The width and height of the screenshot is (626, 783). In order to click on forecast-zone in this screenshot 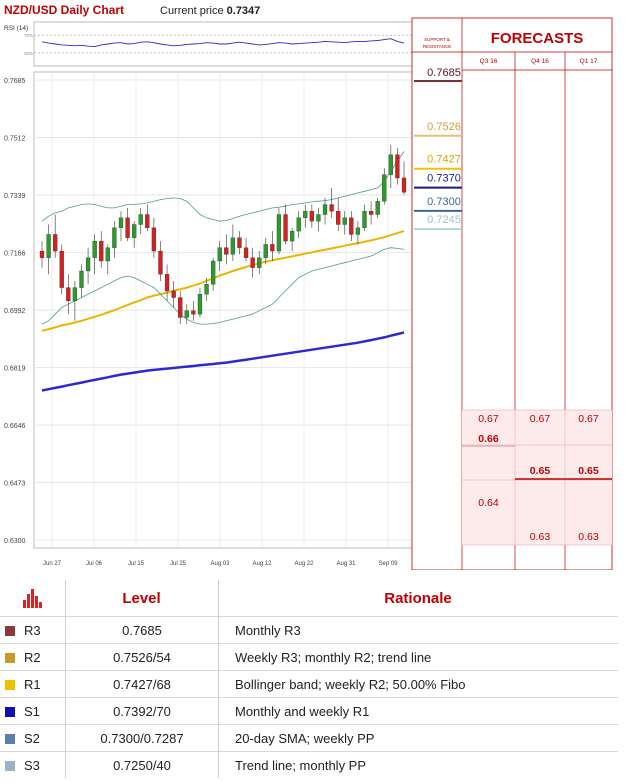, I will do `click(537, 477)`.